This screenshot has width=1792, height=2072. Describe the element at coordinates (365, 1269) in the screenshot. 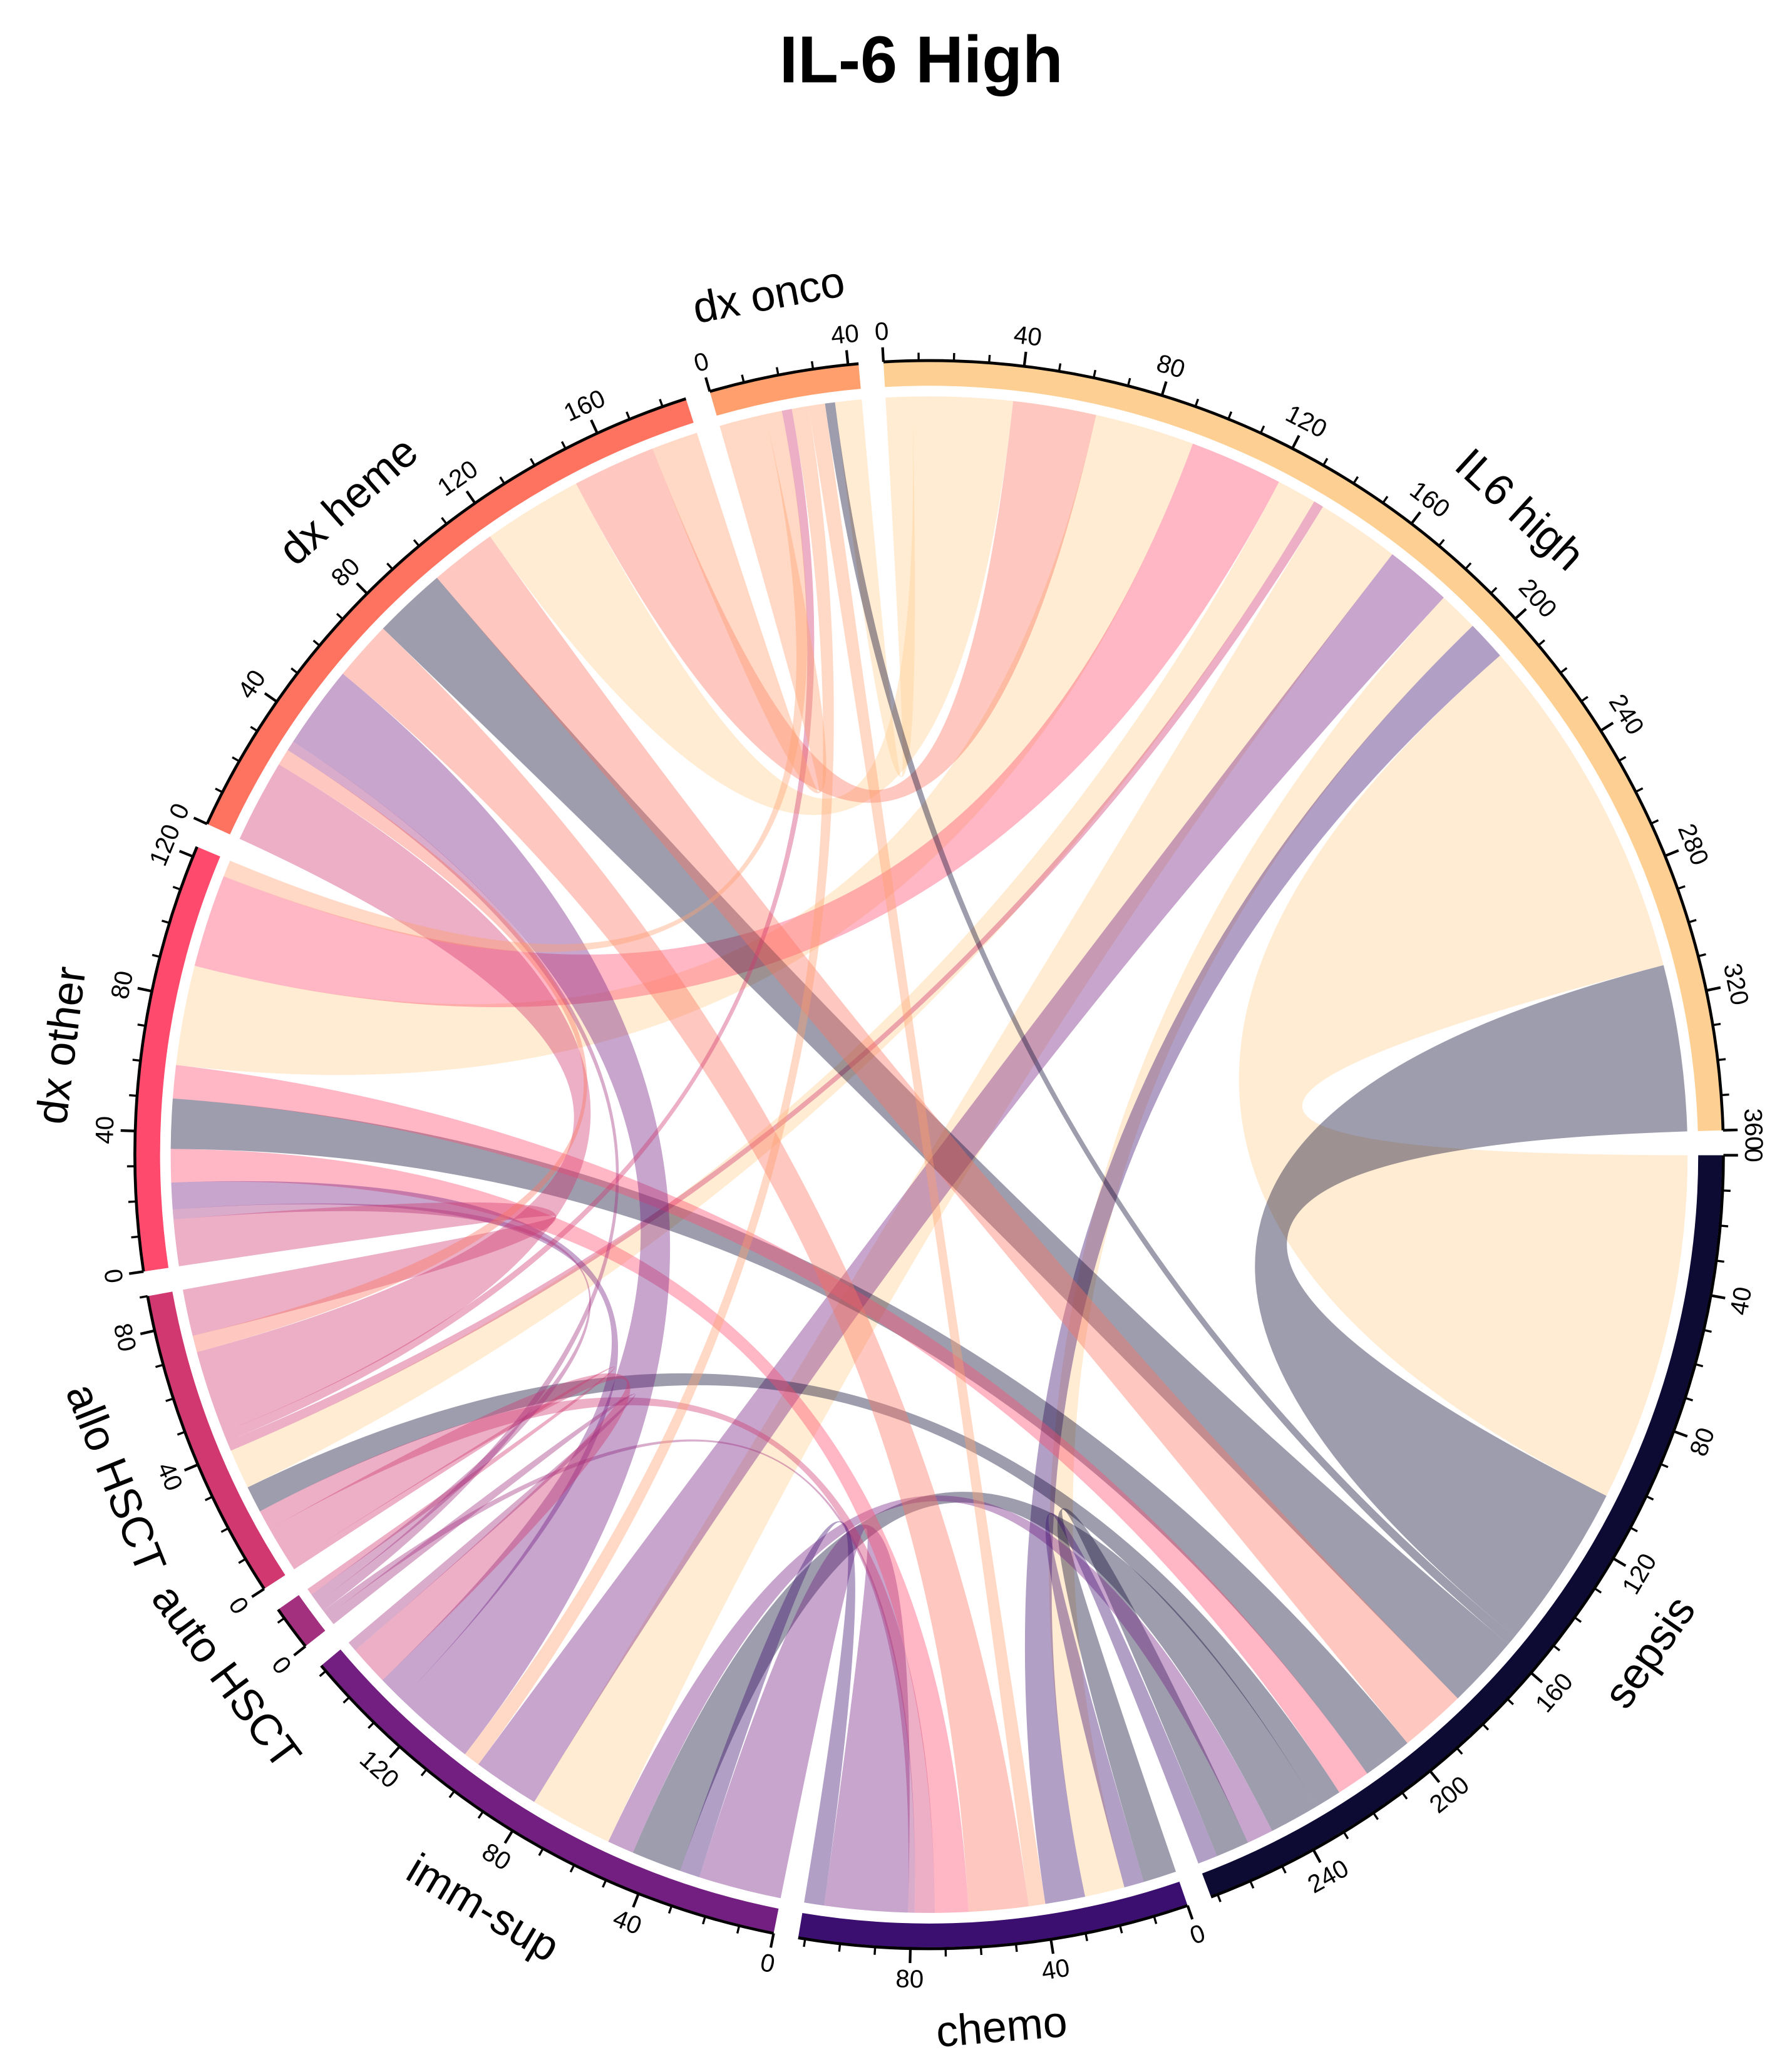

I see `ribbon-allo-hsct-dx-other` at that location.